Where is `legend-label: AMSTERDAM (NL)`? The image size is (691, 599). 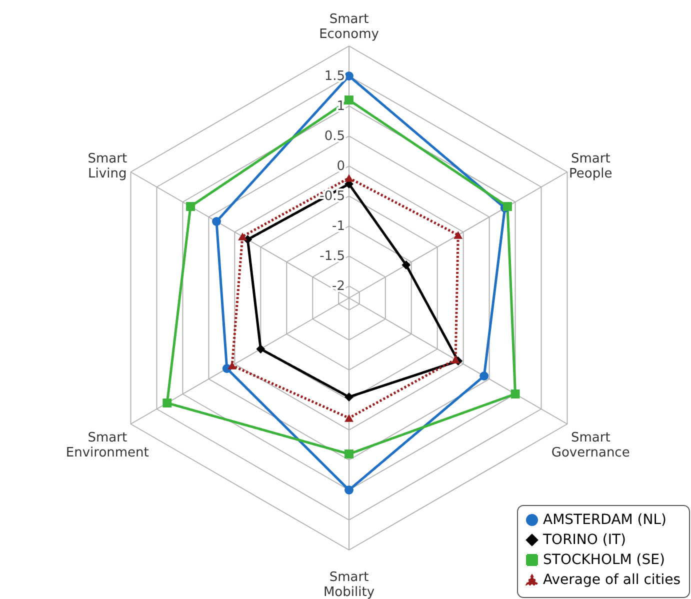
legend-label: AMSTERDAM (NL) is located at coordinates (605, 520).